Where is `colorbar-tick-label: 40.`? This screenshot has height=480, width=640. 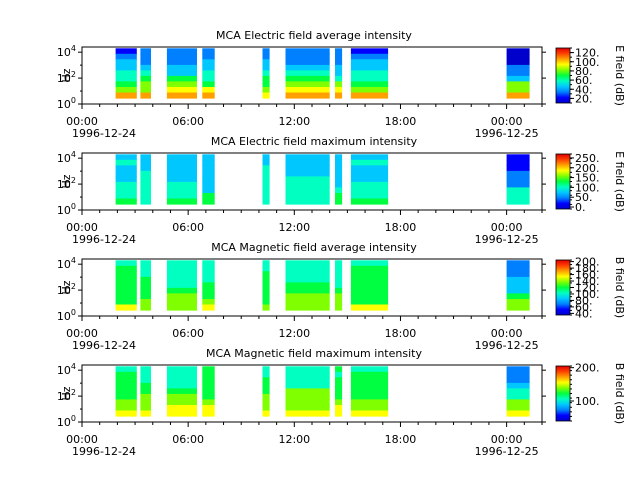
colorbar-tick-label: 40. is located at coordinates (584, 313).